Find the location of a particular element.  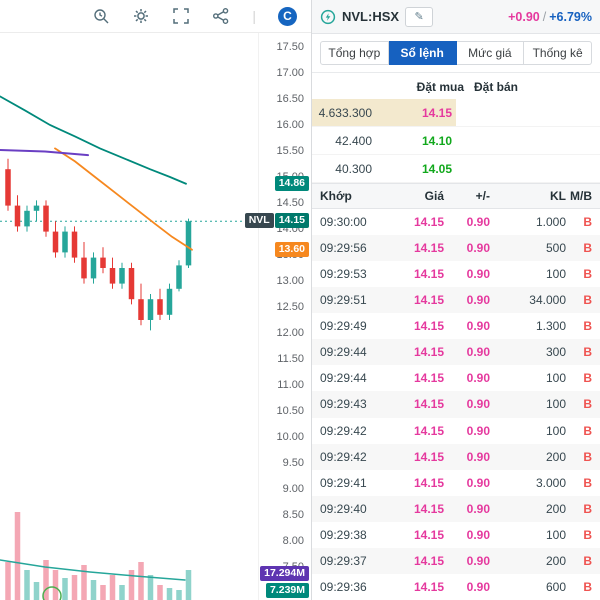

tab-0: Tổng hợp is located at coordinates (354, 53).